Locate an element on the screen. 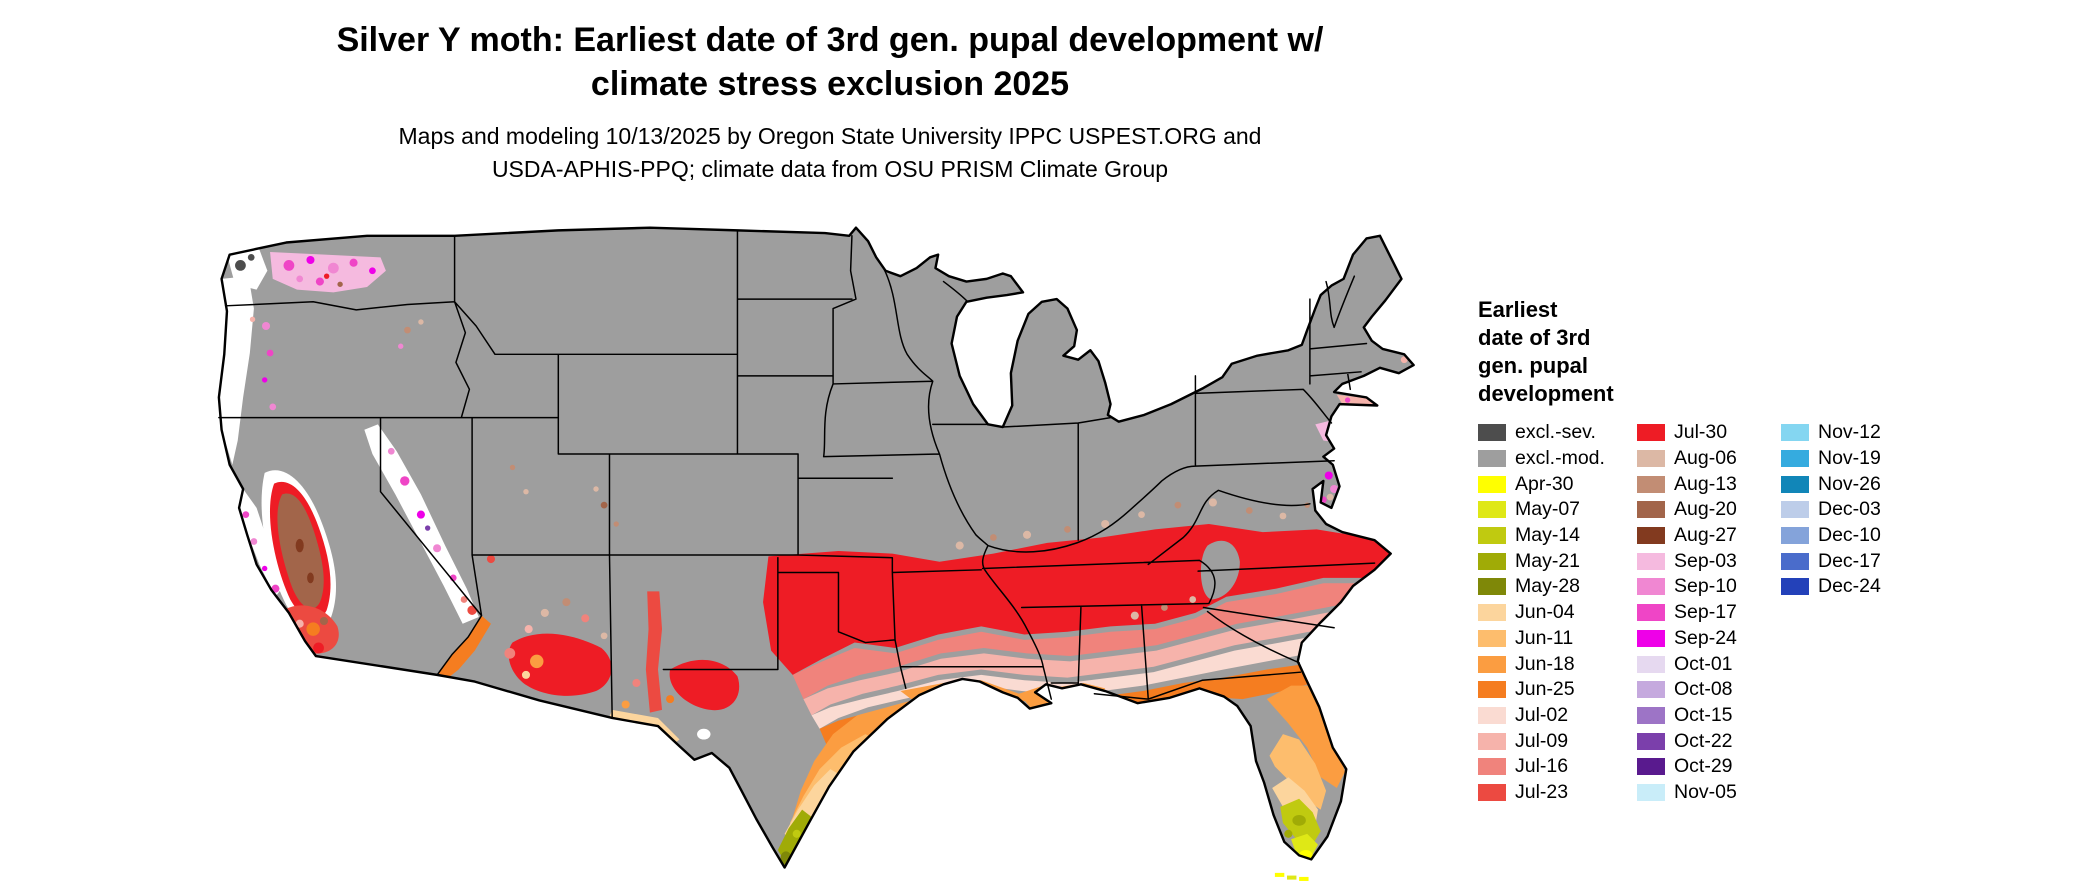  legend-entry: May-14 is located at coordinates (1557, 536).